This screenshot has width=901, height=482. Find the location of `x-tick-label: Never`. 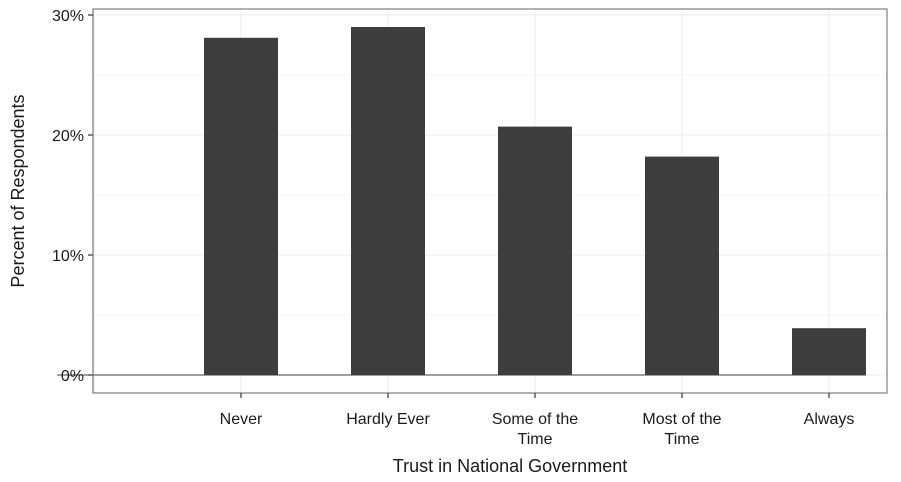

x-tick-label: Never is located at coordinates (241, 419).